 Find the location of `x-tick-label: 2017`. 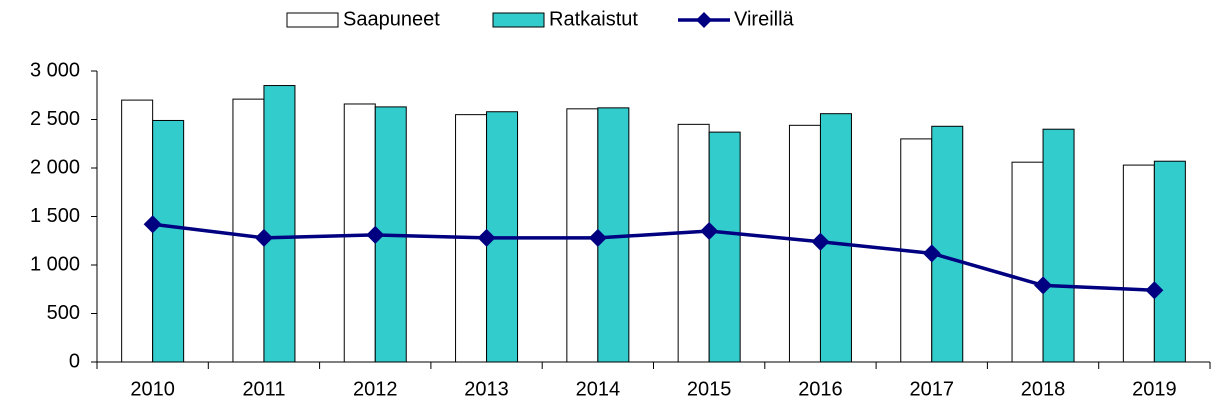

x-tick-label: 2017 is located at coordinates (932, 389).